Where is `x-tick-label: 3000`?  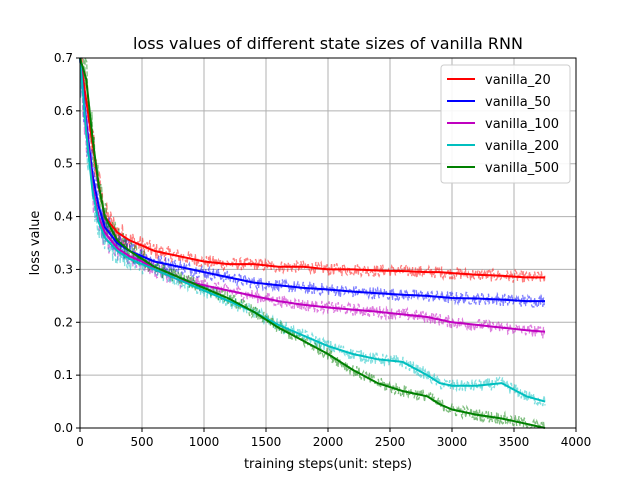
x-tick-label: 3000 is located at coordinates (452, 442).